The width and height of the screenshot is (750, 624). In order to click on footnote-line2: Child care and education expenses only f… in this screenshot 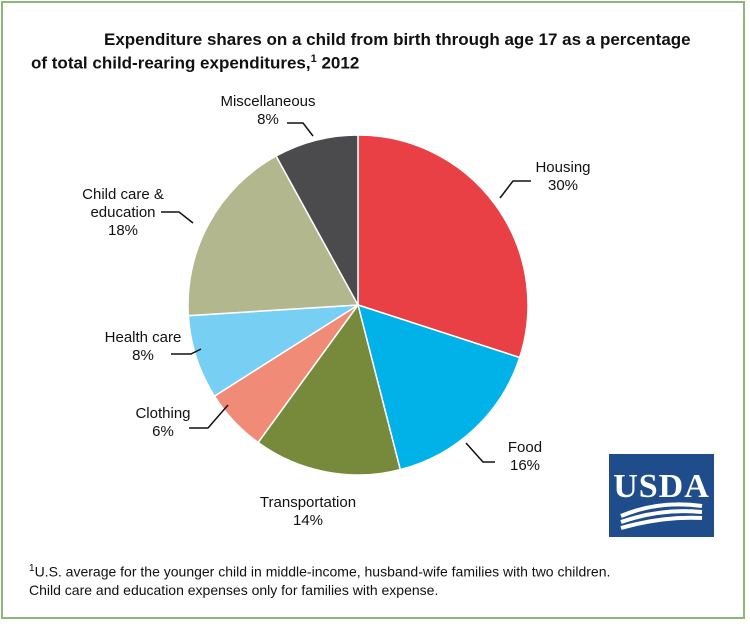, I will do `click(234, 590)`.